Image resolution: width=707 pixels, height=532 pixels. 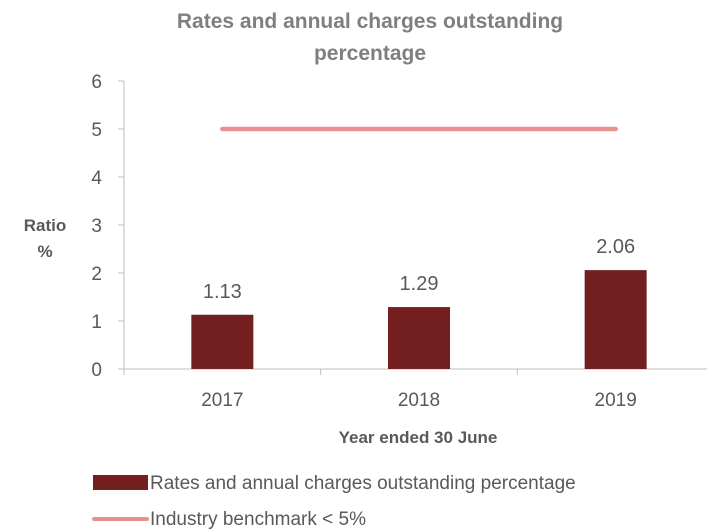 I want to click on y-tick-label: 3, so click(x=96, y=226).